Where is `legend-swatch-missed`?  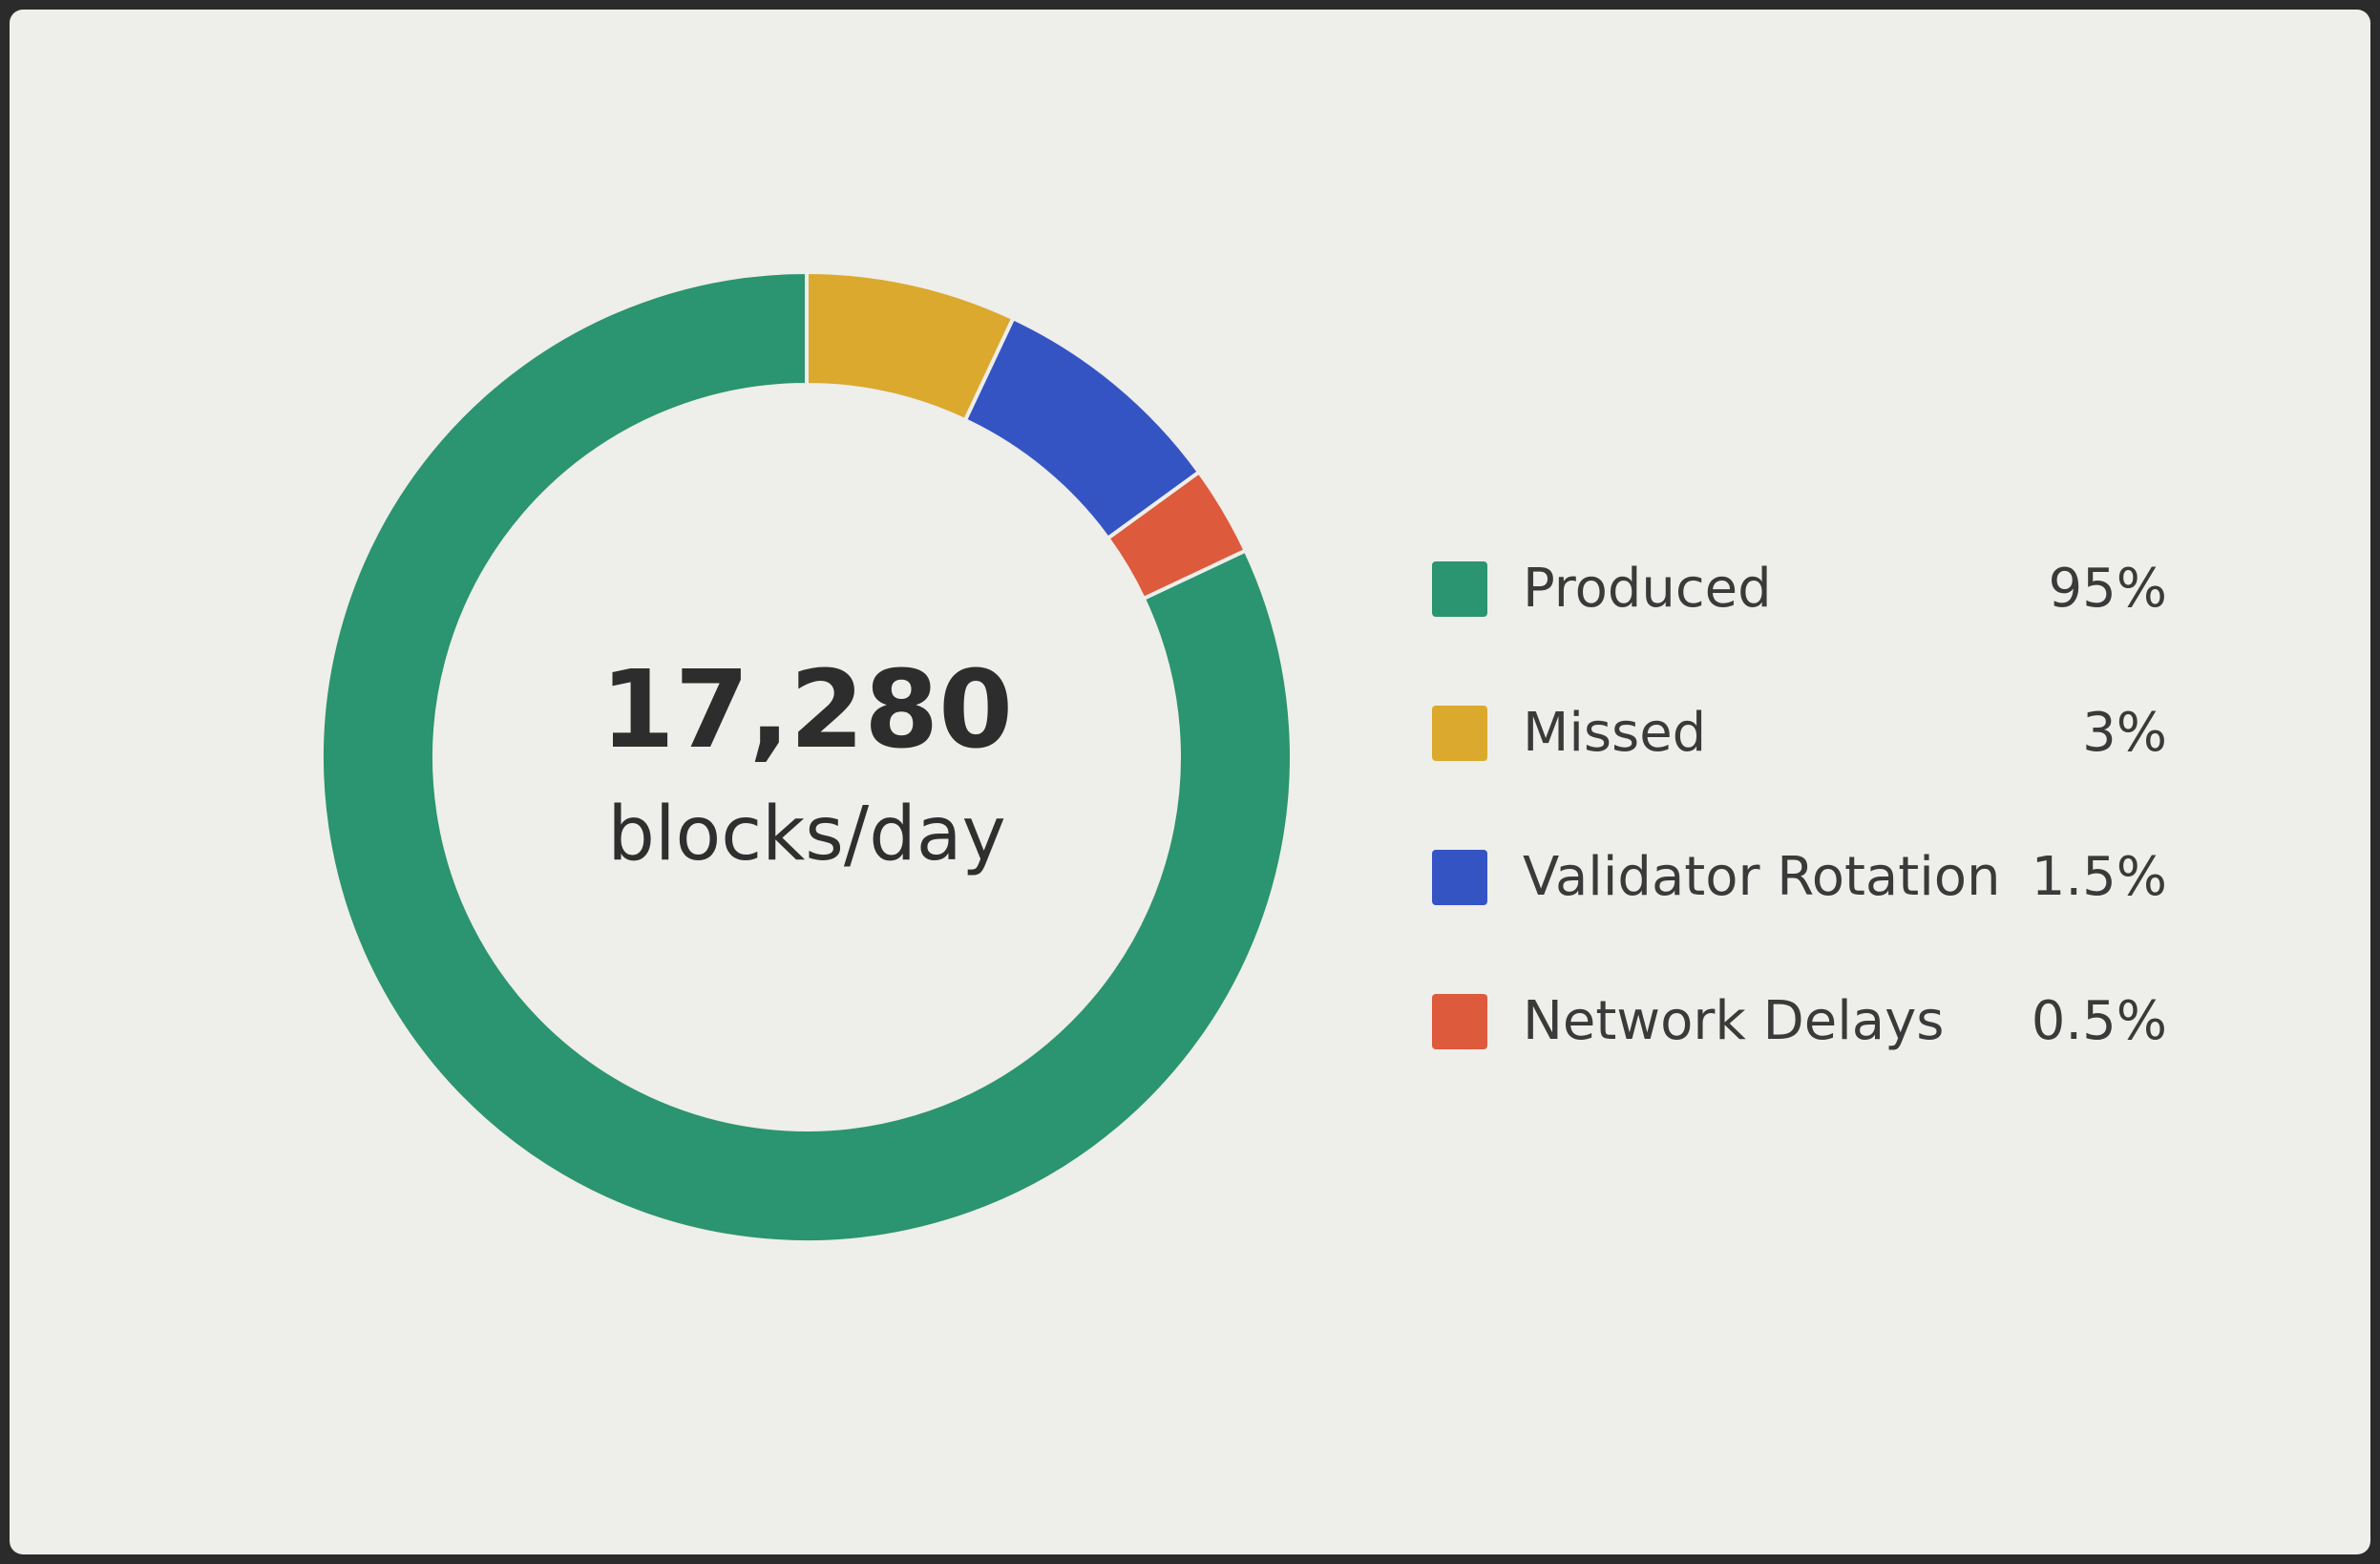 legend-swatch-missed is located at coordinates (1459, 734).